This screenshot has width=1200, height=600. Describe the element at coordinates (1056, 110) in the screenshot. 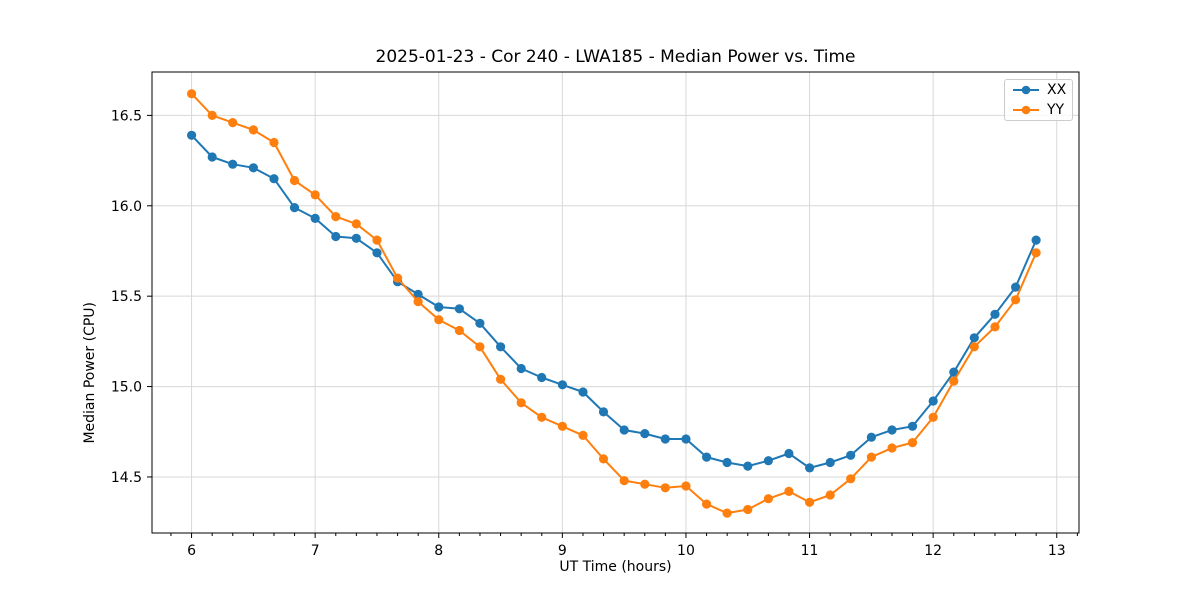

I see `legend-label-yy: YY` at that location.